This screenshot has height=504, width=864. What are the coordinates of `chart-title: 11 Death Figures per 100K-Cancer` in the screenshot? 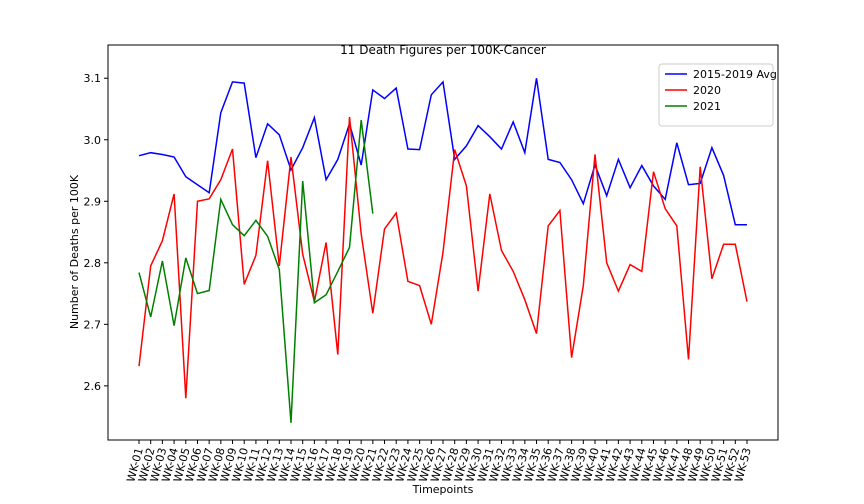 It's located at (443, 50).